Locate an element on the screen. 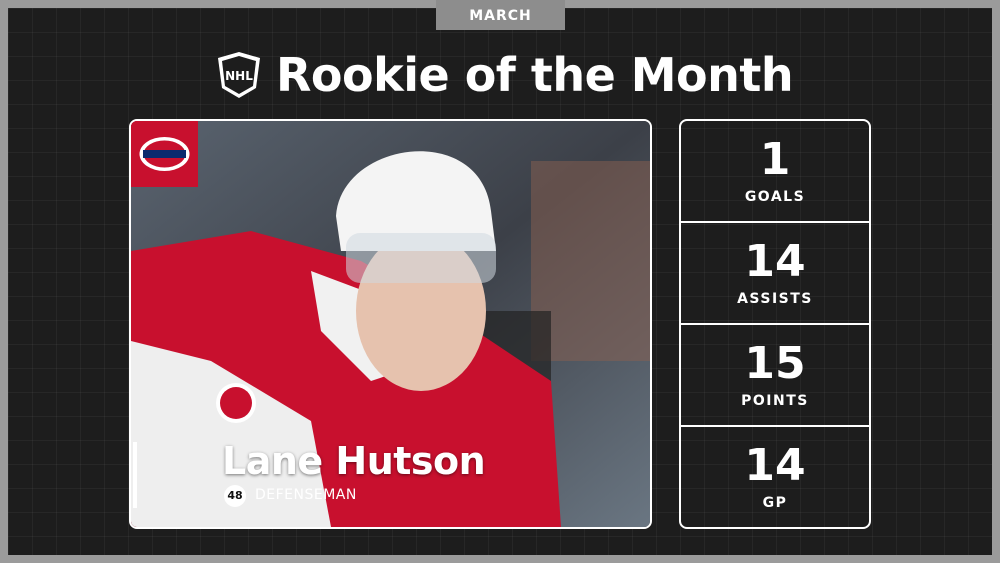 This screenshot has width=1000, height=563. stat-label: GP is located at coordinates (775, 503).